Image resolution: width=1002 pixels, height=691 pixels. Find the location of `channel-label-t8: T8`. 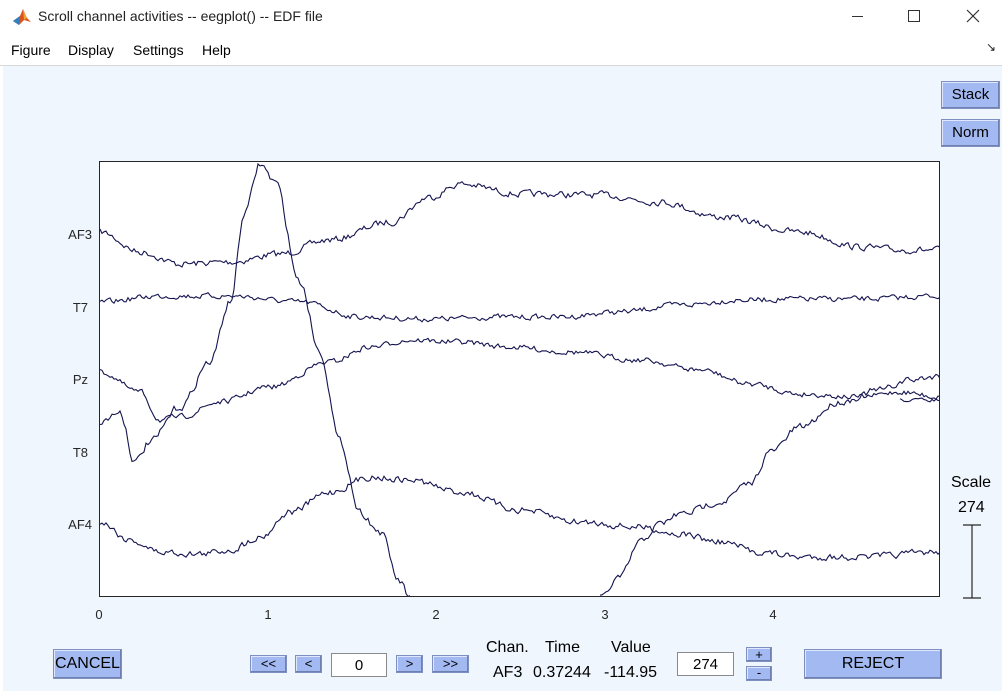

channel-label-t8: T8 is located at coordinates (80, 452).